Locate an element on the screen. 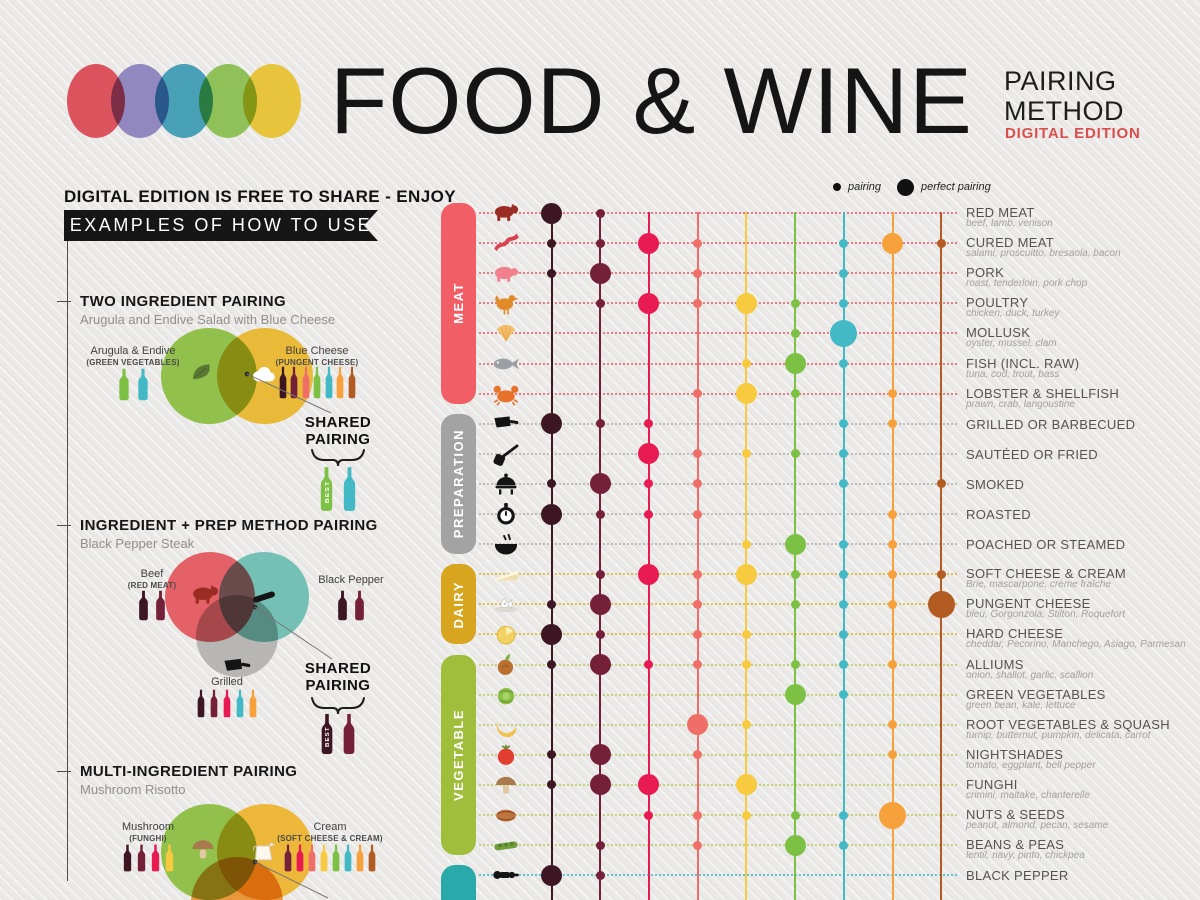 This screenshot has width=1200, height=900. food-row-sublabel: Brie, mascarpone, crème fraîche is located at coordinates (1039, 585).